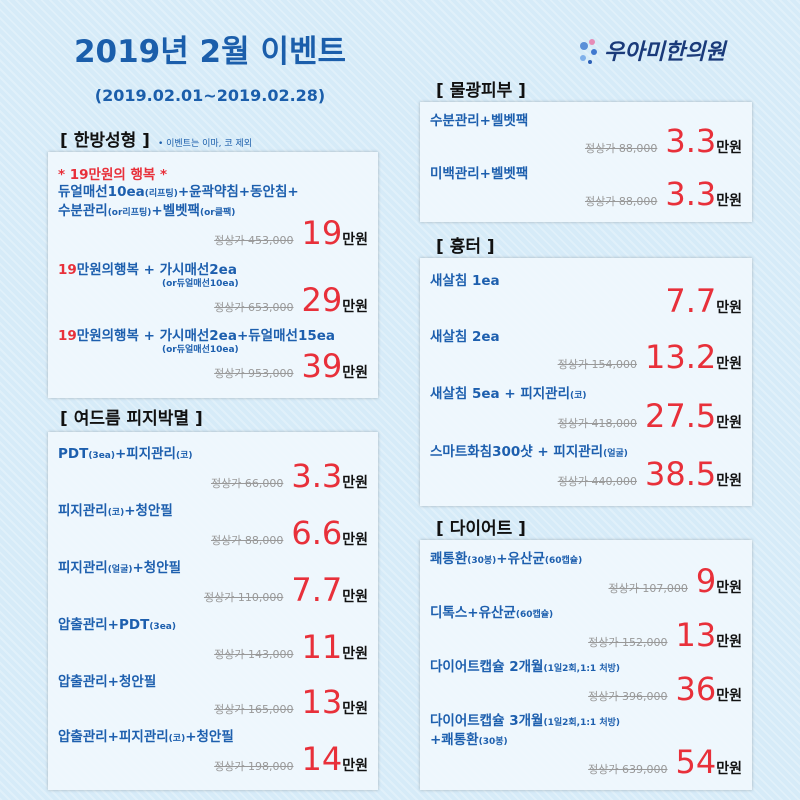  Describe the element at coordinates (213, 512) in the screenshot. I see `item-name-line: 피지관리(코)+청안필` at that location.